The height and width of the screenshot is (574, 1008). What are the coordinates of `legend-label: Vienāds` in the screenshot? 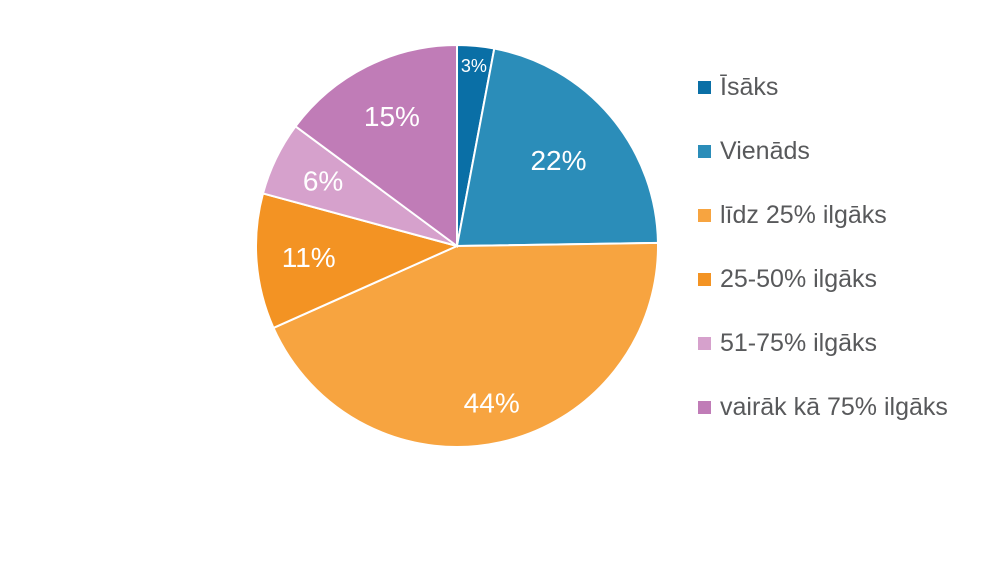 It's located at (765, 151).